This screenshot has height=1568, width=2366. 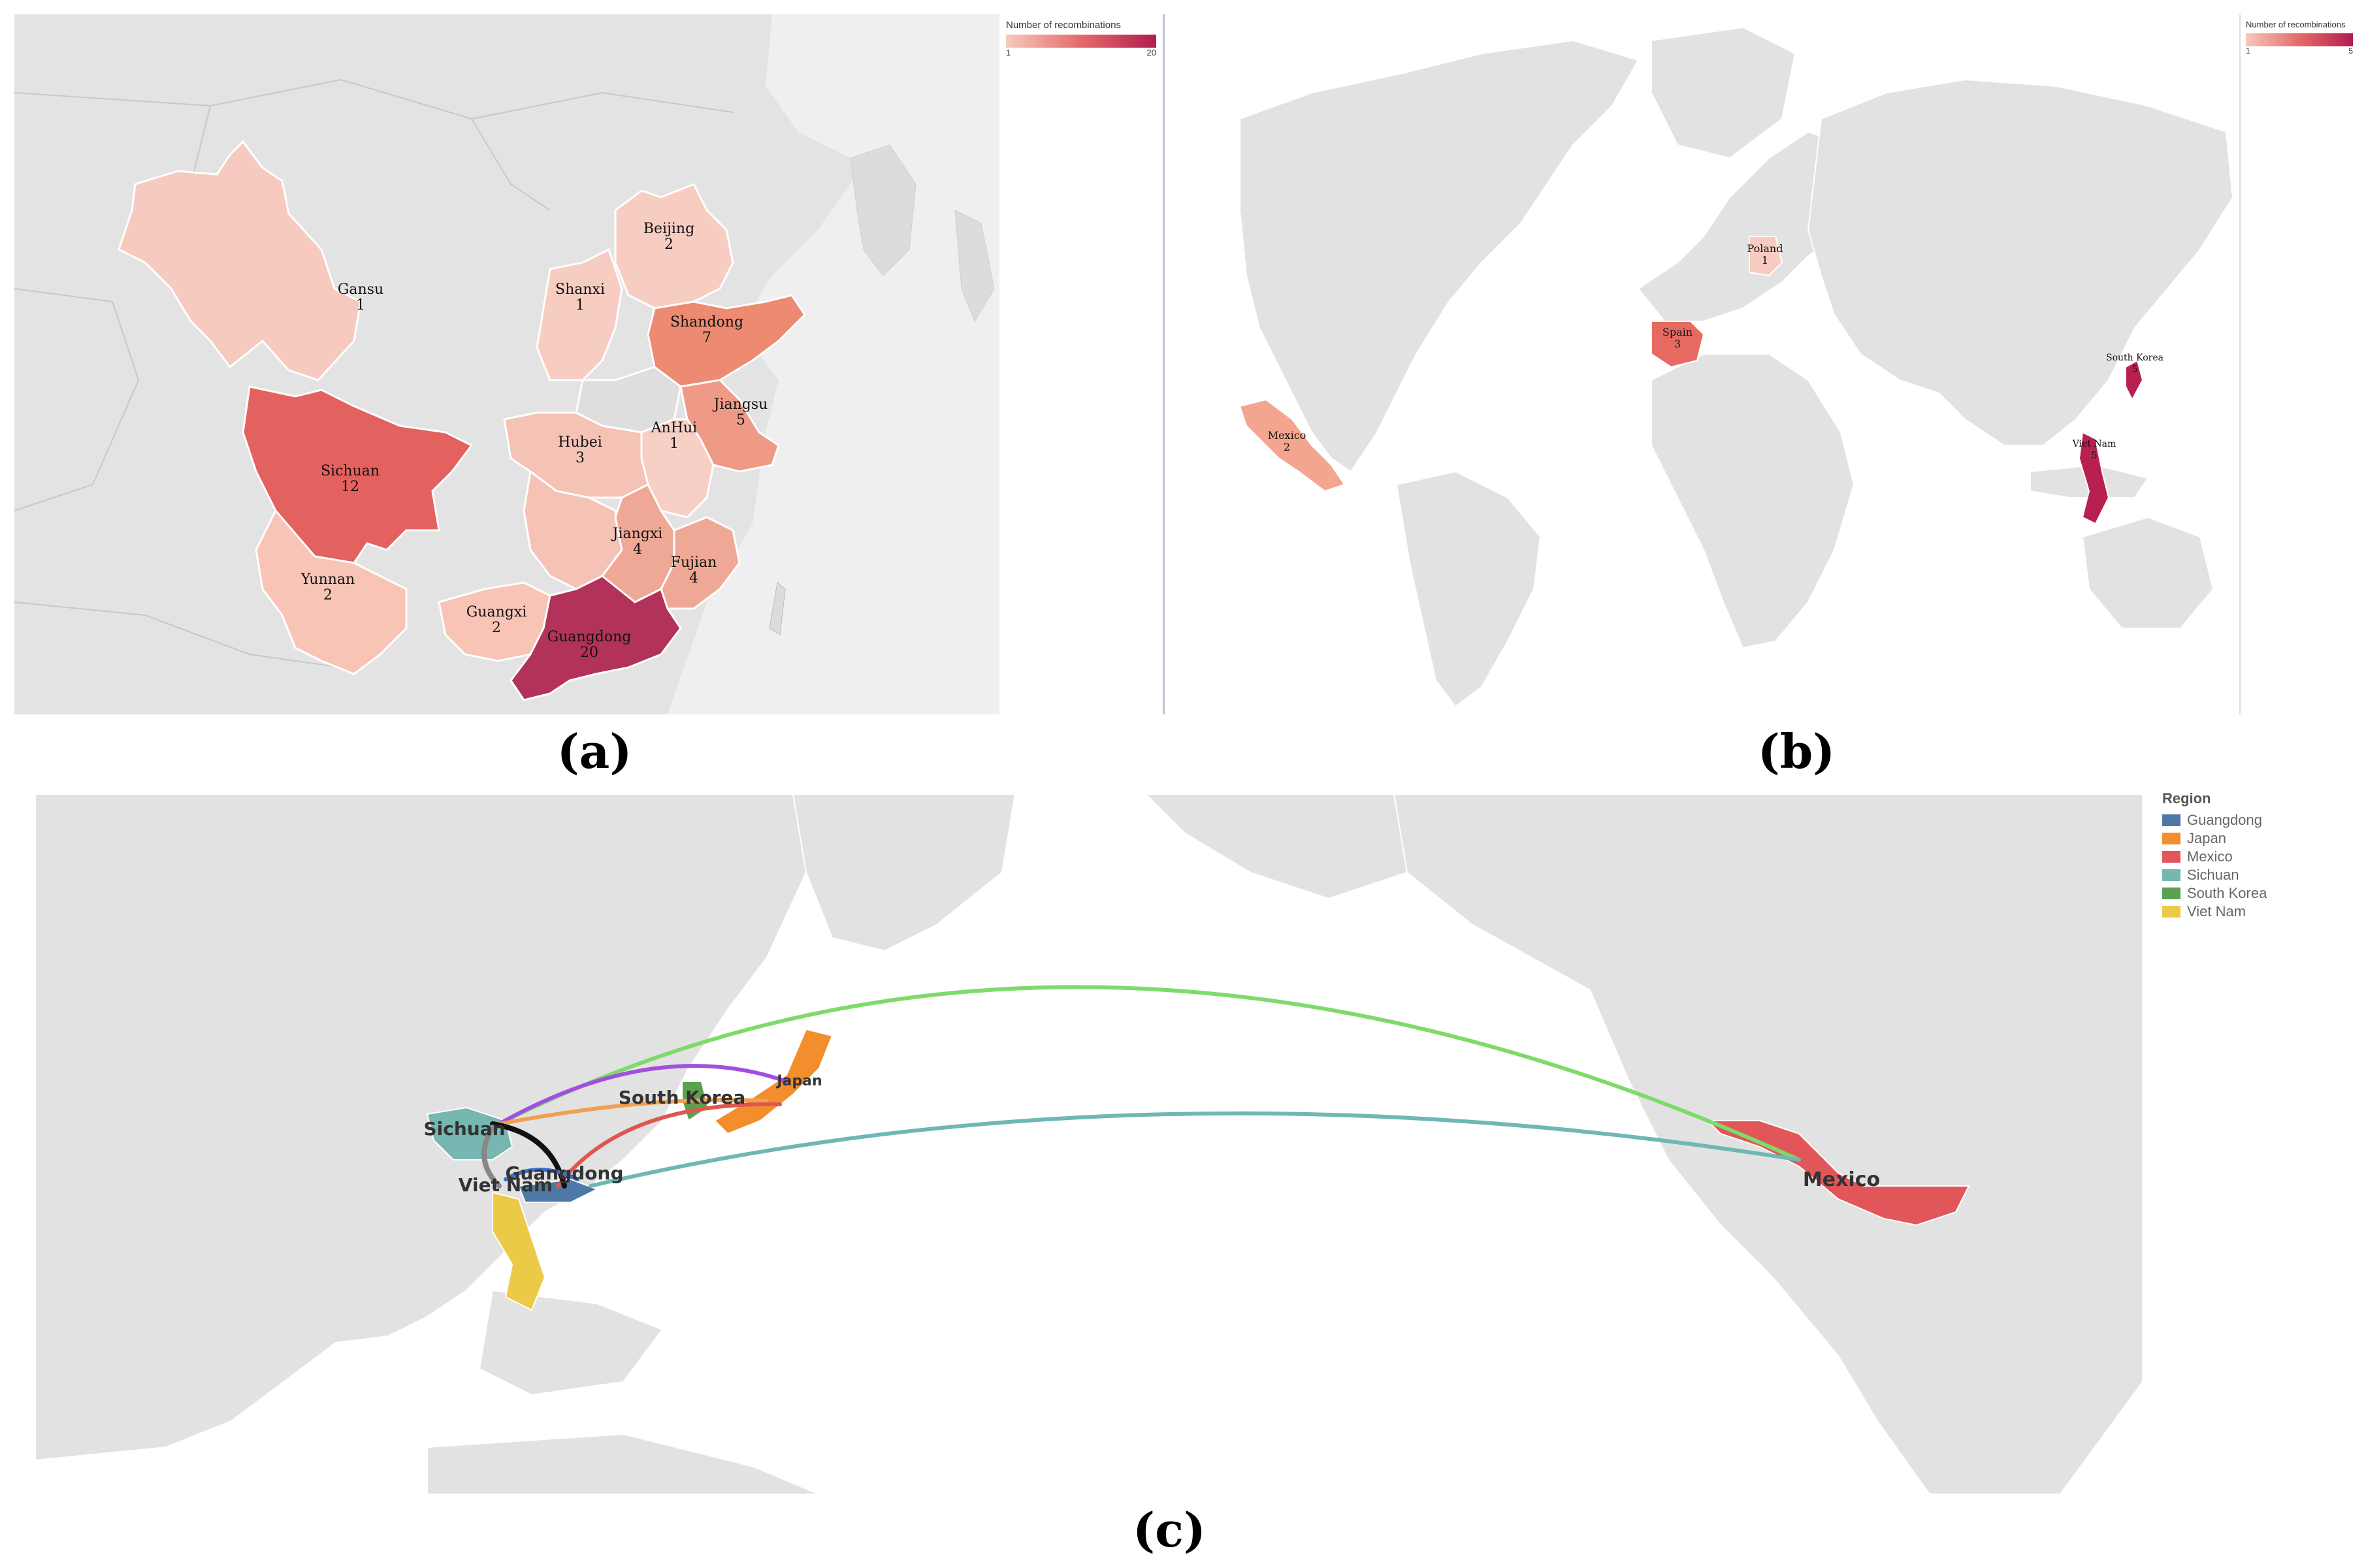 What do you see at coordinates (2217, 911) in the screenshot?
I see `region-legend-label: Viet Nam` at bounding box center [2217, 911].